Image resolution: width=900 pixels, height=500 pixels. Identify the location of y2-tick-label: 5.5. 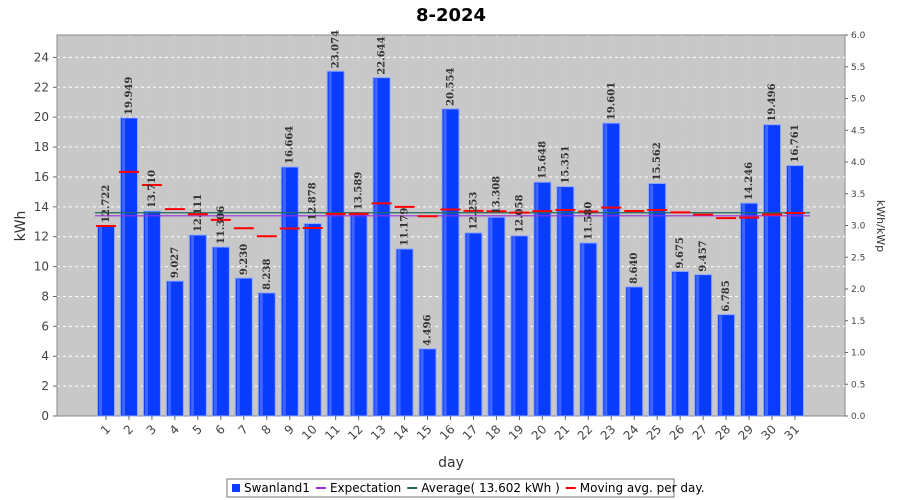
(858, 68).